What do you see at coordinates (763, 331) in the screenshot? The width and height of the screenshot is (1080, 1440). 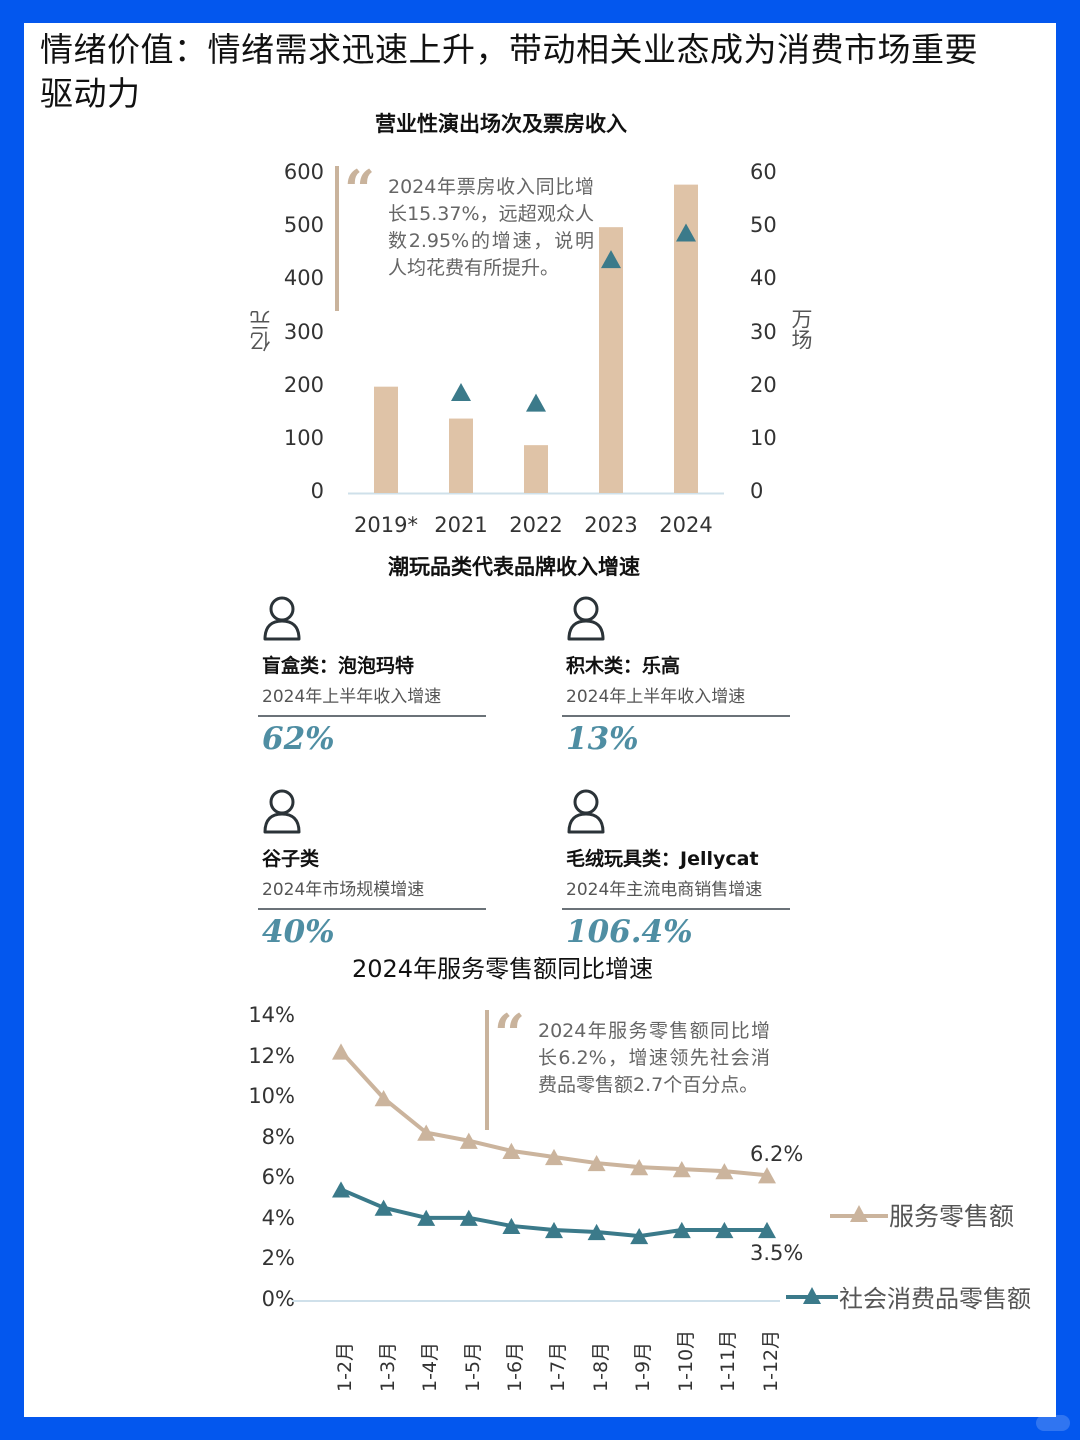 I see `right-axis-tick: 30` at bounding box center [763, 331].